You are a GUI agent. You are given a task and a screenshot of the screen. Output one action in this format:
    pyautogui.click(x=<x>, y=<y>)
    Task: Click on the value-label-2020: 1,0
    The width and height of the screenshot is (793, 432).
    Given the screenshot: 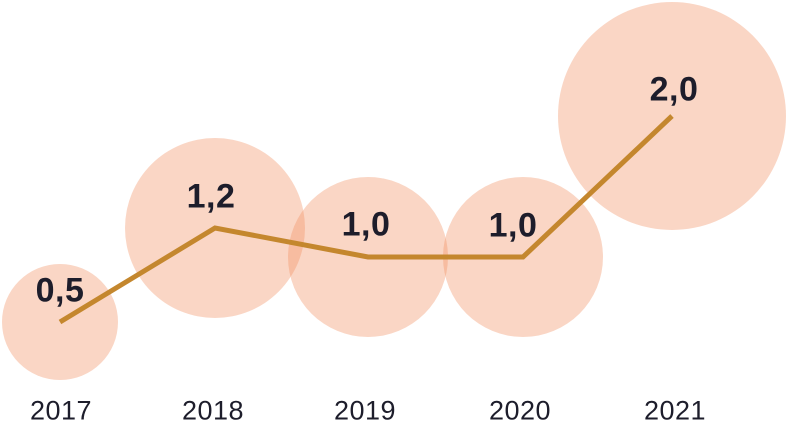 What is the action you would take?
    pyautogui.click(x=513, y=225)
    